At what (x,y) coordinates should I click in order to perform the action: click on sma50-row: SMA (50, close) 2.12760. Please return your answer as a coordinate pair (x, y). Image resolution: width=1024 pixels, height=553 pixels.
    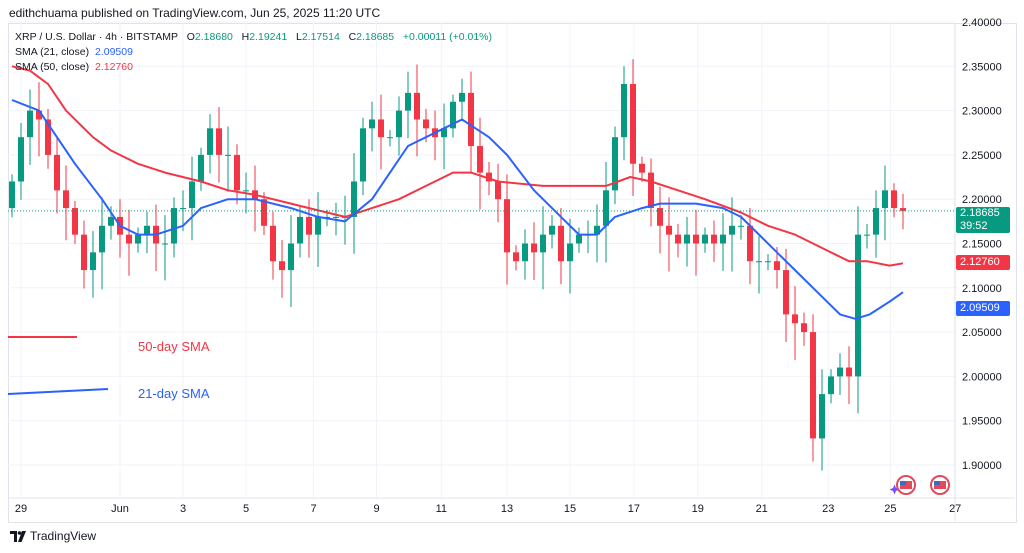
    Looking at the image, I should click on (253, 67).